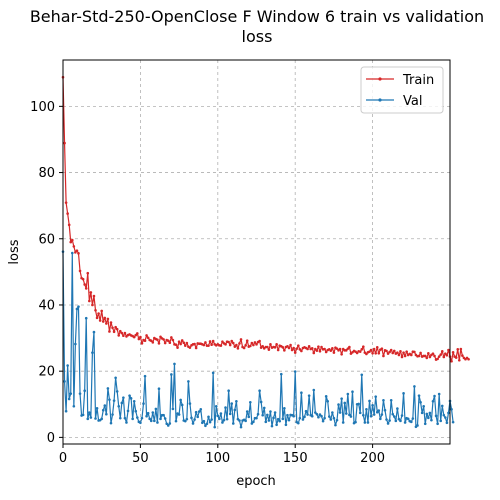 This screenshot has height=500, width=500. Describe the element at coordinates (256, 481) in the screenshot. I see `x-axis-label: epoch` at that location.